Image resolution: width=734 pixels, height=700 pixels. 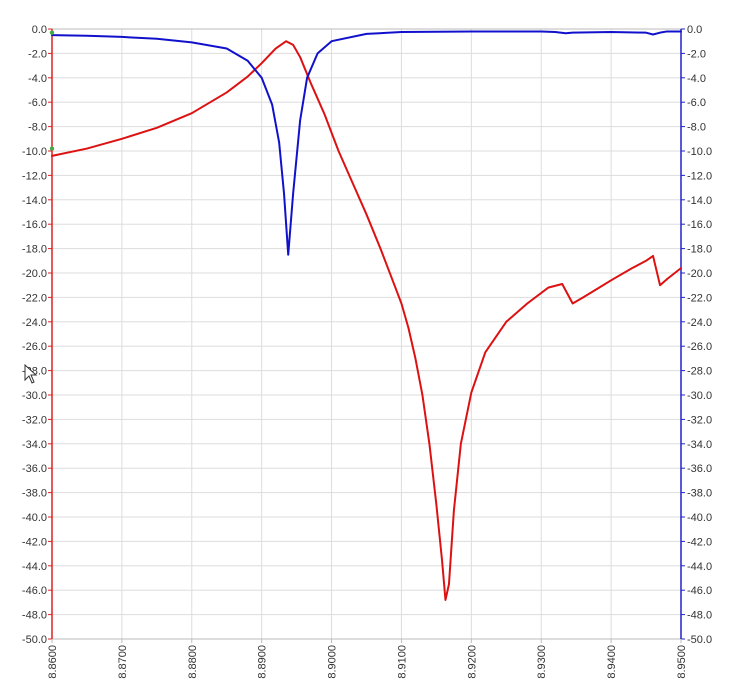 I want to click on y-left-tick-label: -42.0, so click(x=34, y=542).